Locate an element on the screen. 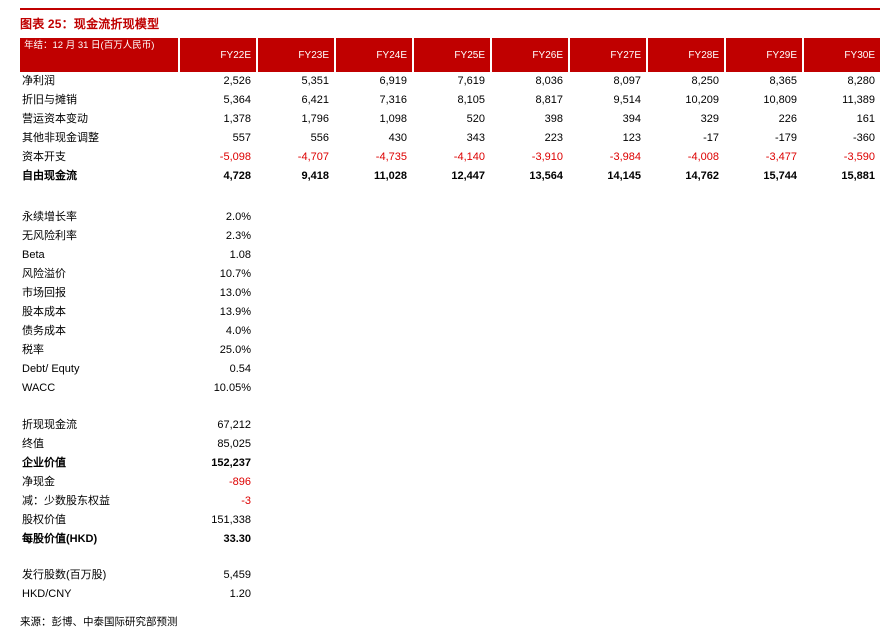 This screenshot has height=635, width=895. kv-label: 无风险利率 is located at coordinates (49, 236).